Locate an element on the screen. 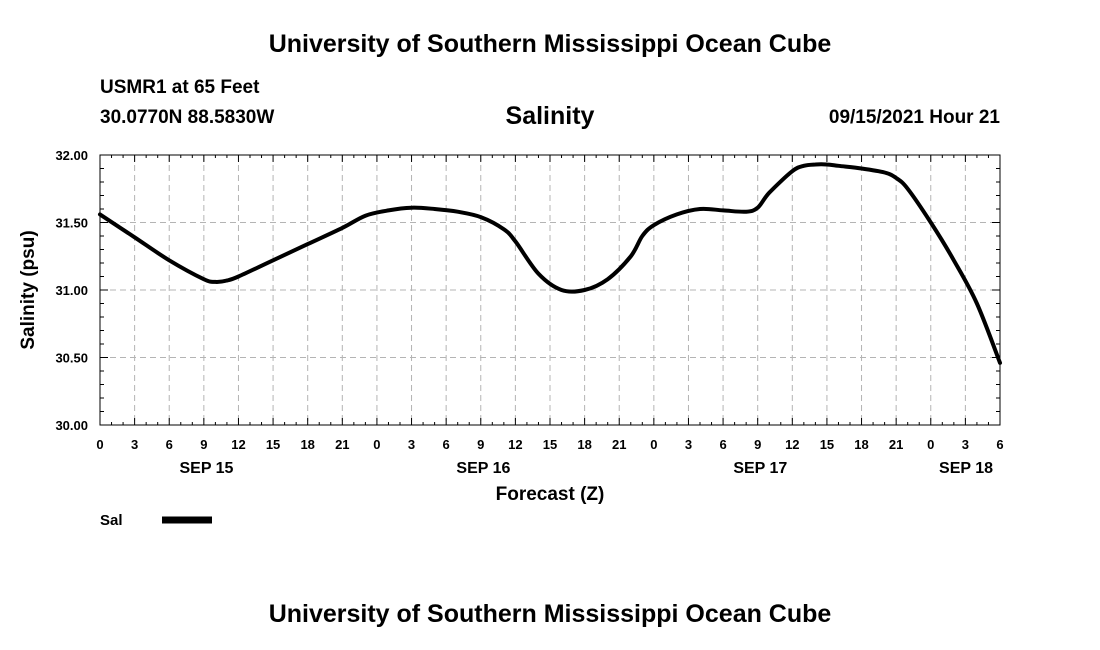 Image resolution: width=1100 pixels, height=650 pixels. y-tick-label: 30.00 is located at coordinates (71, 425).